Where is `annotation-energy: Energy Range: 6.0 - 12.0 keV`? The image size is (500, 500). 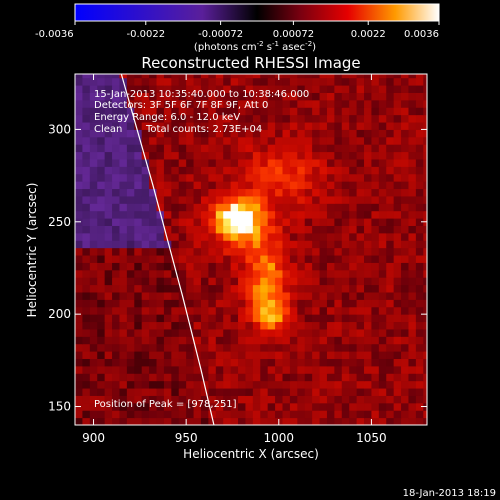 annotation-energy: Energy Range: 6.0 - 12.0 keV is located at coordinates (167, 117).